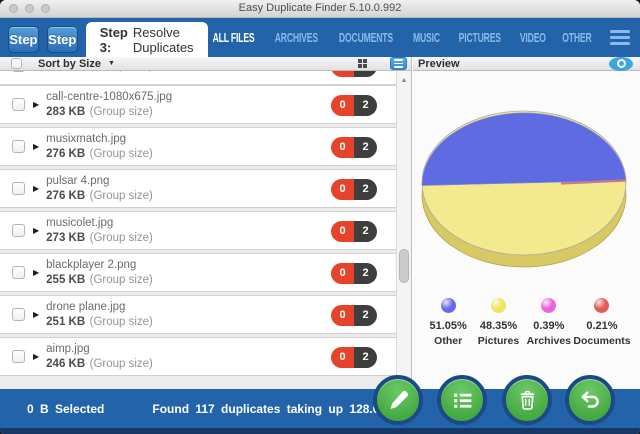 This screenshot has width=640, height=434. What do you see at coordinates (45, 8) in the screenshot?
I see `zoom-window-button` at bounding box center [45, 8].